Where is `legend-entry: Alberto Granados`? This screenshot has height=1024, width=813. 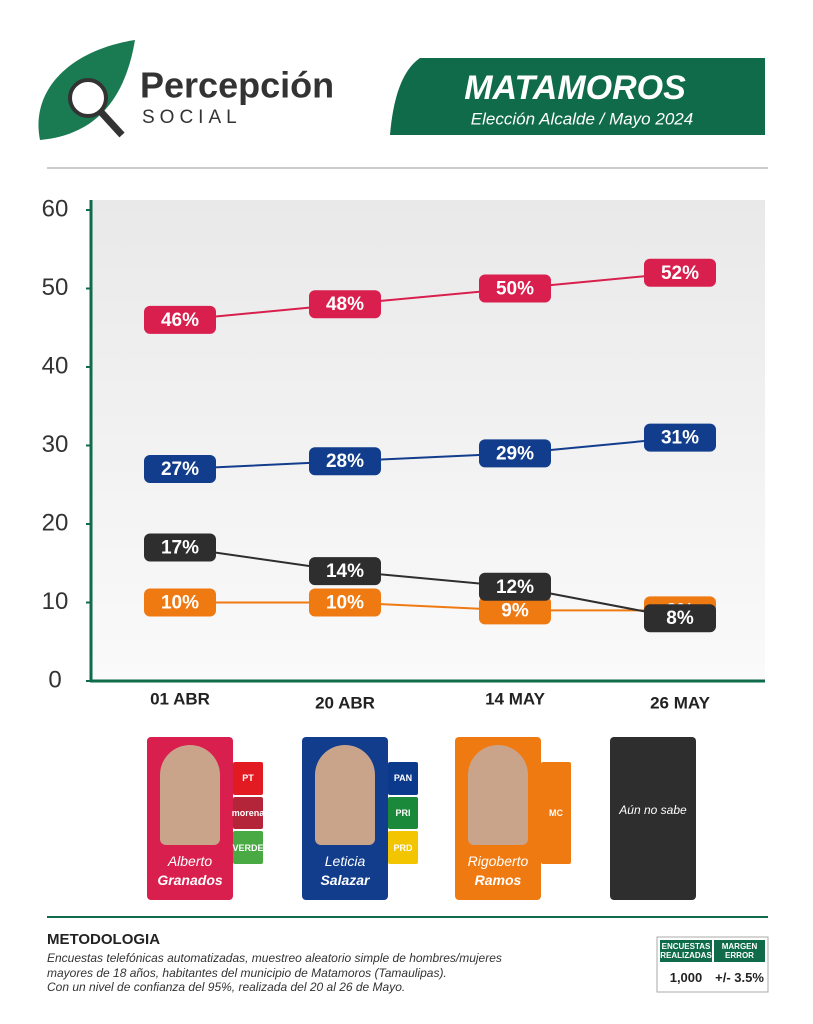
legend-entry: Alberto Granados is located at coordinates (190, 870).